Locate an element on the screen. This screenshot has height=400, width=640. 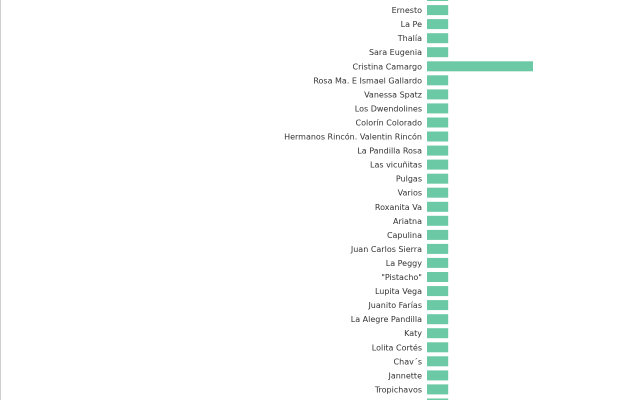
category-label: Rosa Ma. E Ismael Gallardo is located at coordinates (367, 80).